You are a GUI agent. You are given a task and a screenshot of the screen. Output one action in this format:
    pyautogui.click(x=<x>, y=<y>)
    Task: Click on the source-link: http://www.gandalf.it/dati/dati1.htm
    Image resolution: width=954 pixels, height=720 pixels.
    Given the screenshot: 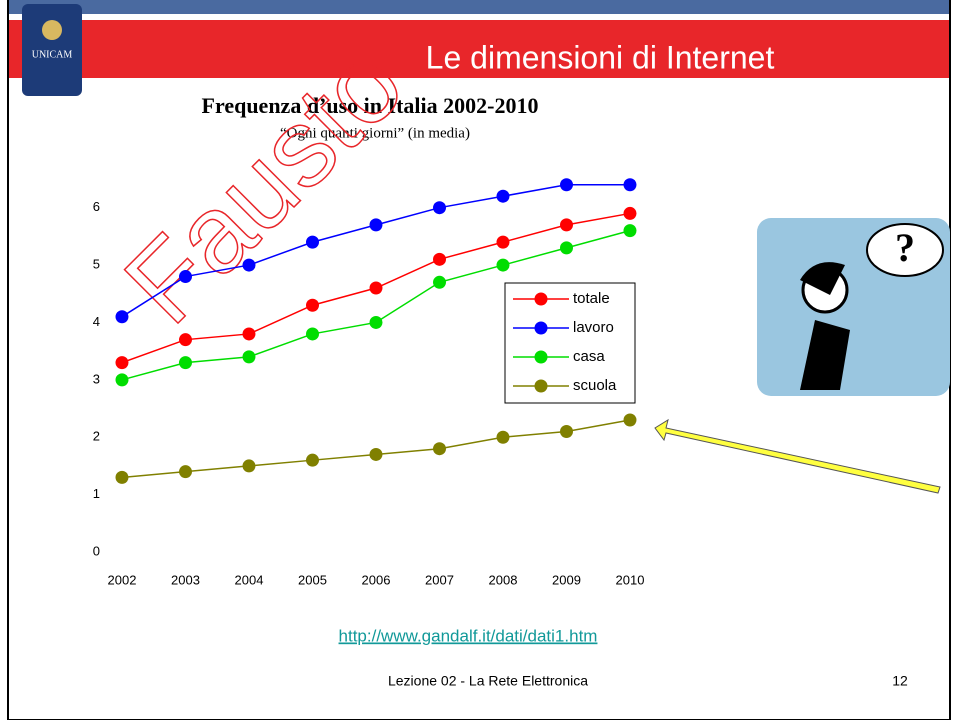 What is the action you would take?
    pyautogui.click(x=468, y=635)
    